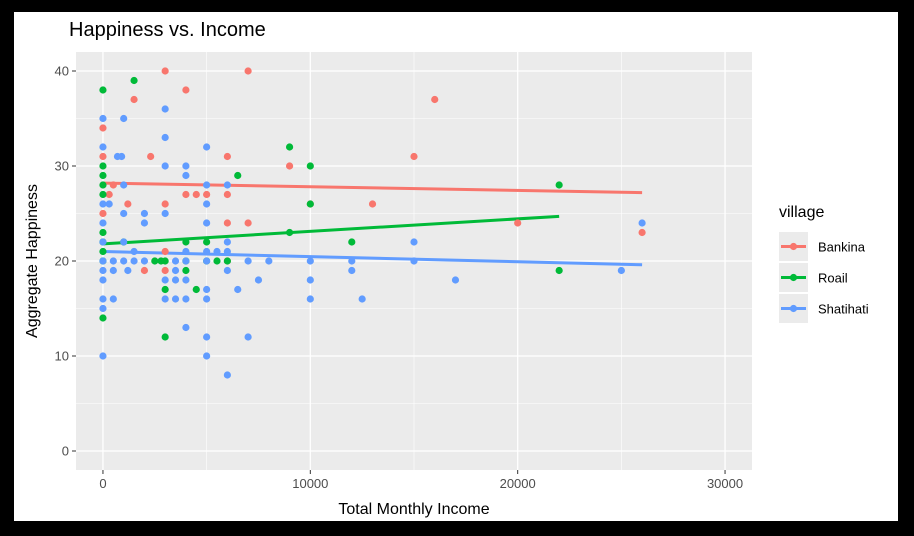 The height and width of the screenshot is (536, 914). What do you see at coordinates (62, 356) in the screenshot?
I see `y-tick-label: 10` at bounding box center [62, 356].